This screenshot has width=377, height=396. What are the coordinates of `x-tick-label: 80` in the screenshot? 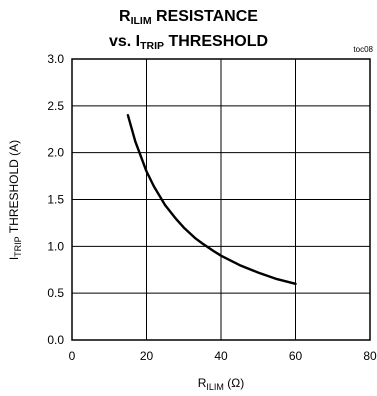 It's located at (370, 356).